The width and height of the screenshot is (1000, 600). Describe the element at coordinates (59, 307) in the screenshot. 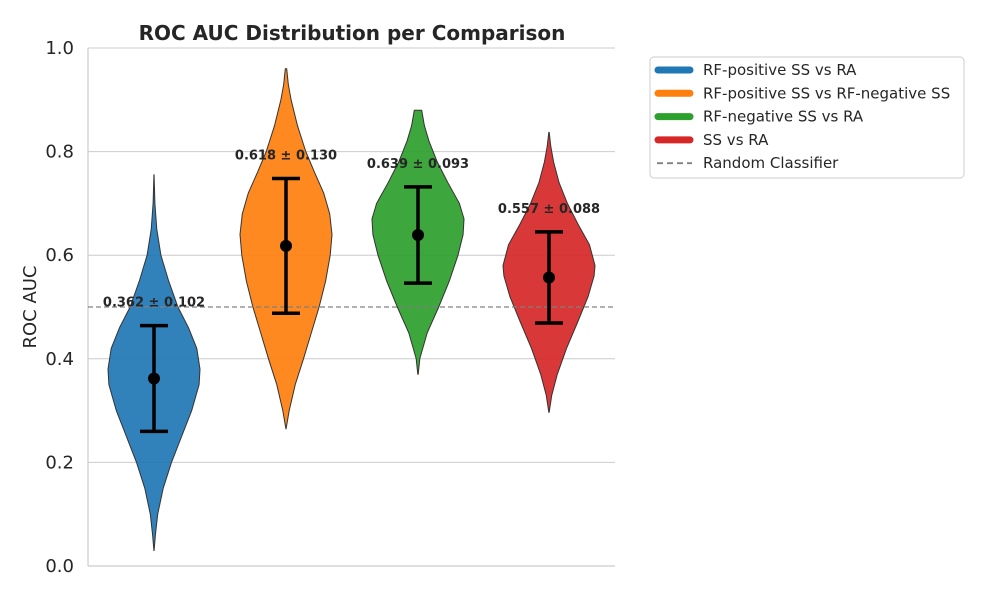

I see `y-tick-labels: 0.0 0.2 0.4 0.6 0.8 1.0` at that location.